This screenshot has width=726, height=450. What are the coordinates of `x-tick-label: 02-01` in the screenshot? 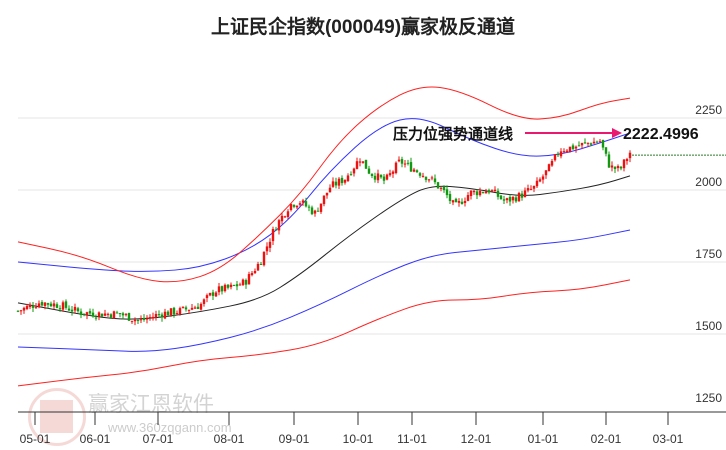 It's located at (606, 439).